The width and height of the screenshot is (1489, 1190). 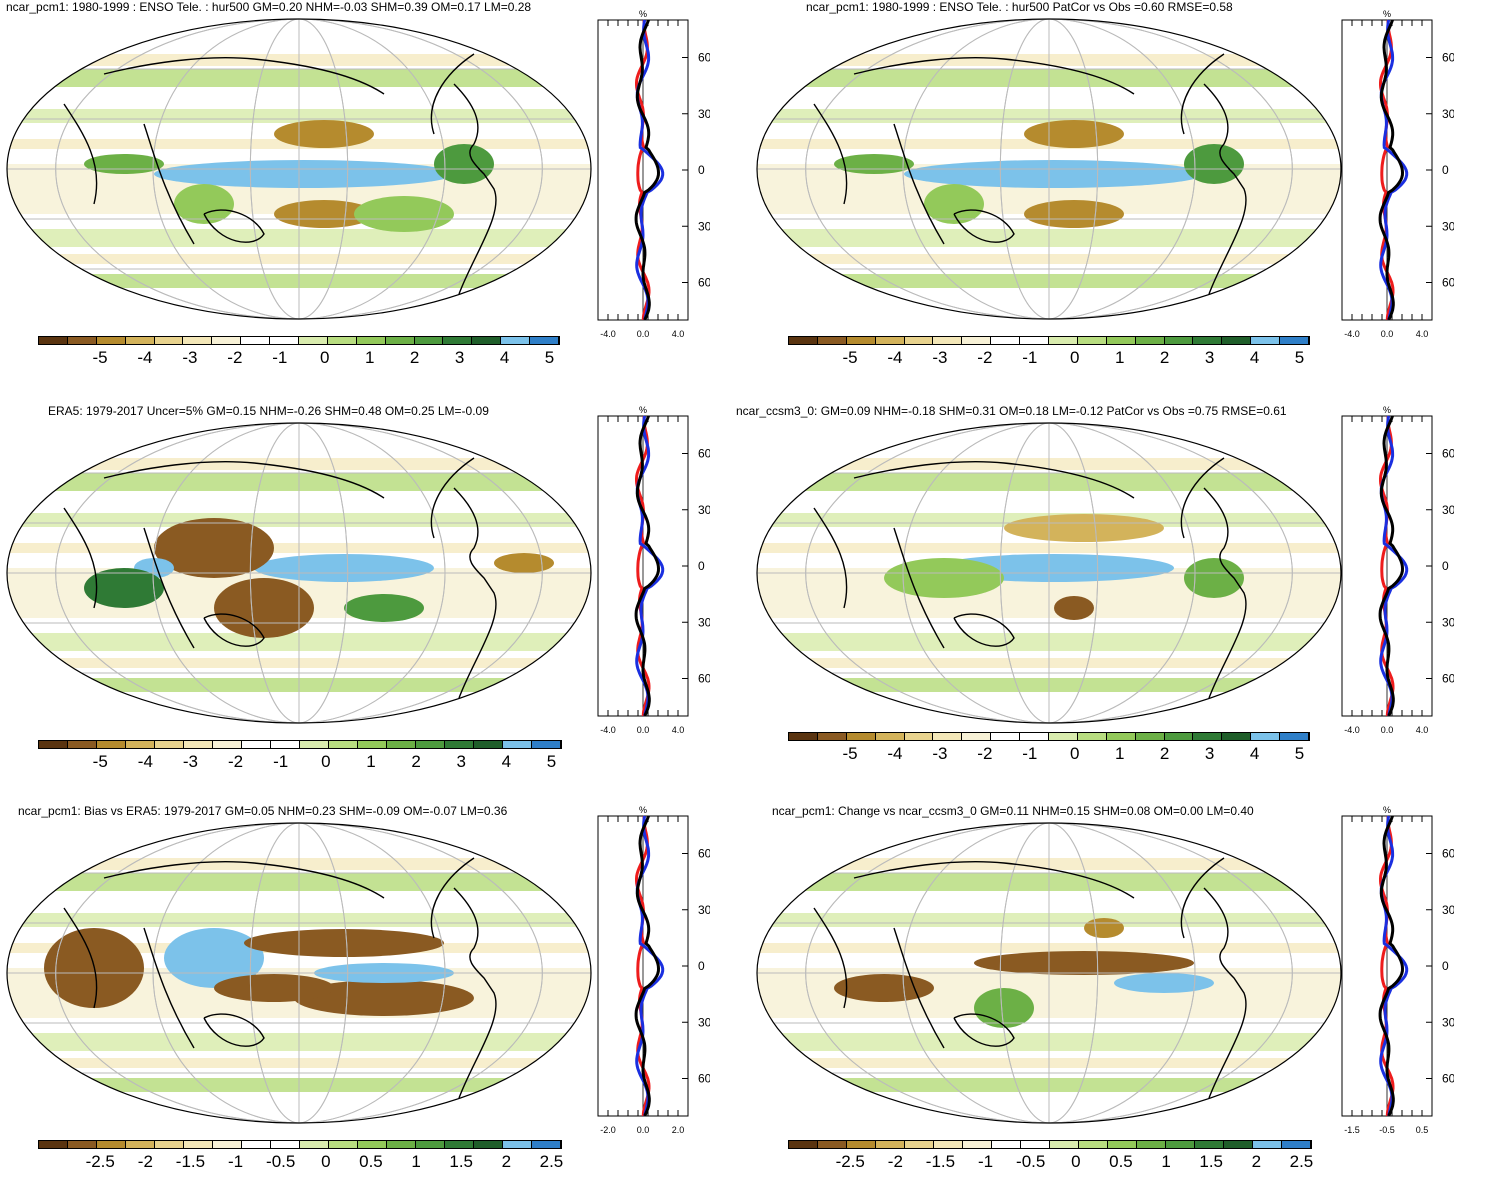 I want to click on colorbar-label: -1.5, so click(x=190, y=1161).